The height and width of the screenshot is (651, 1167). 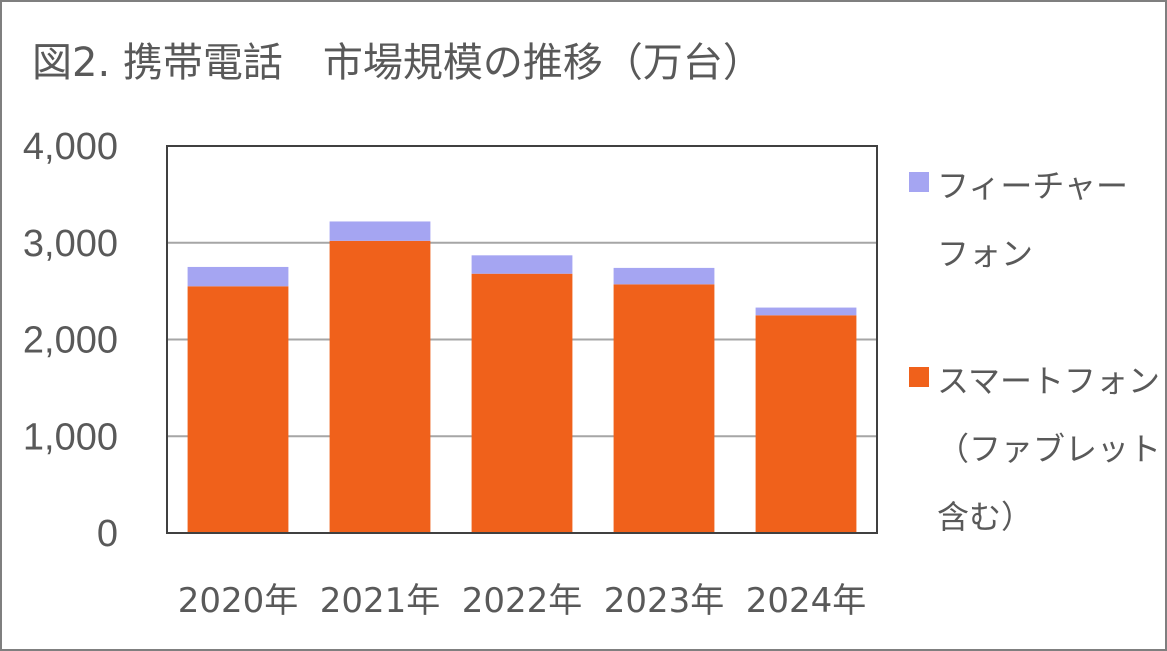 I want to click on y-tick-label: 2,000, so click(x=70, y=341).